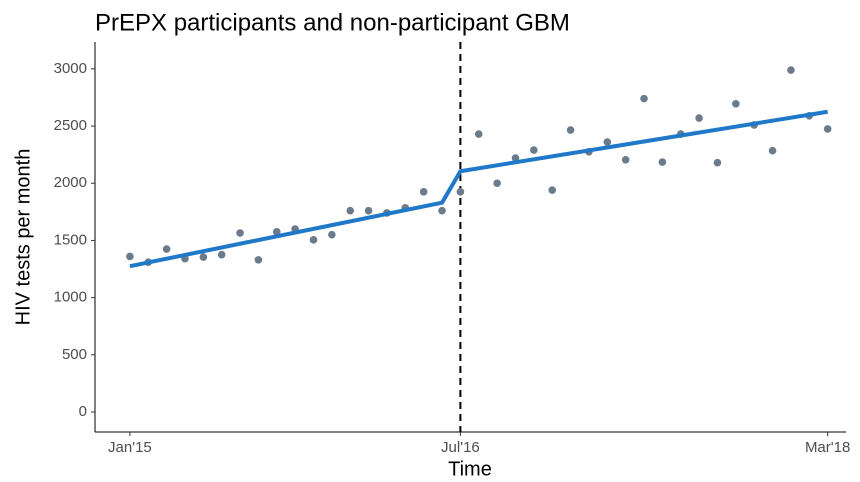  I want to click on y-axis-label: HIV tests per month, so click(23, 237).